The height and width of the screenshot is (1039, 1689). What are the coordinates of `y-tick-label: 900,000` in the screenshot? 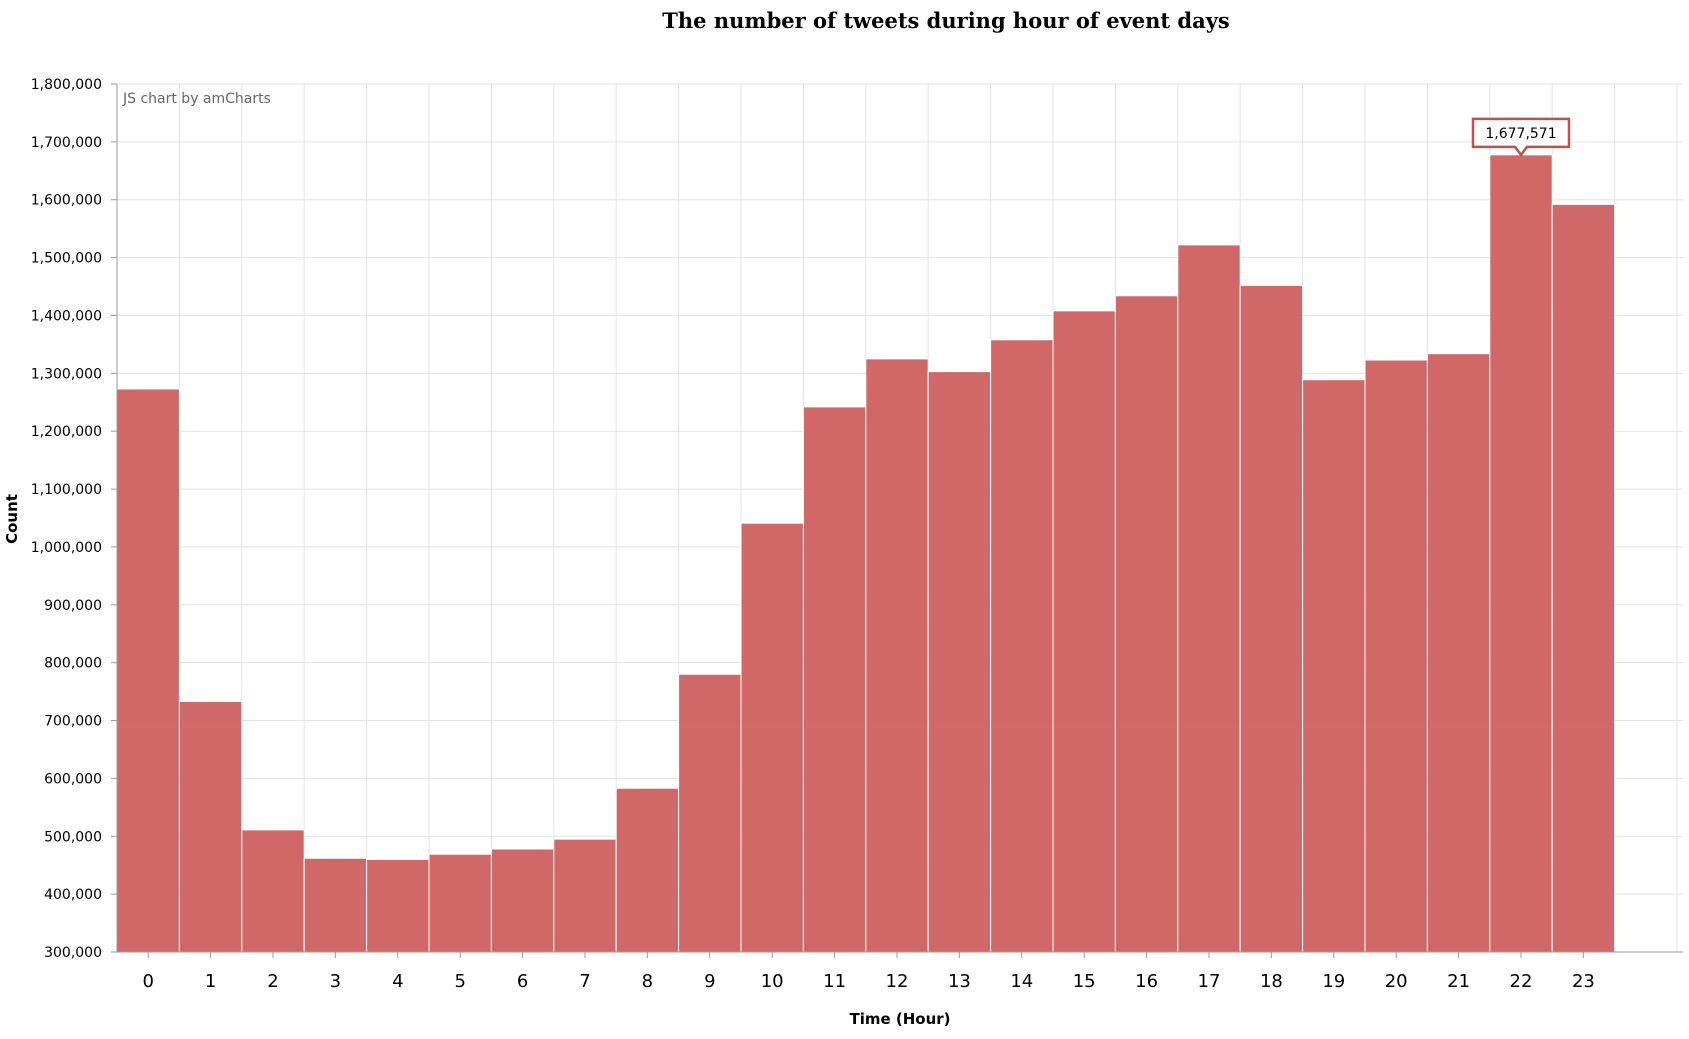 It's located at (73, 606).